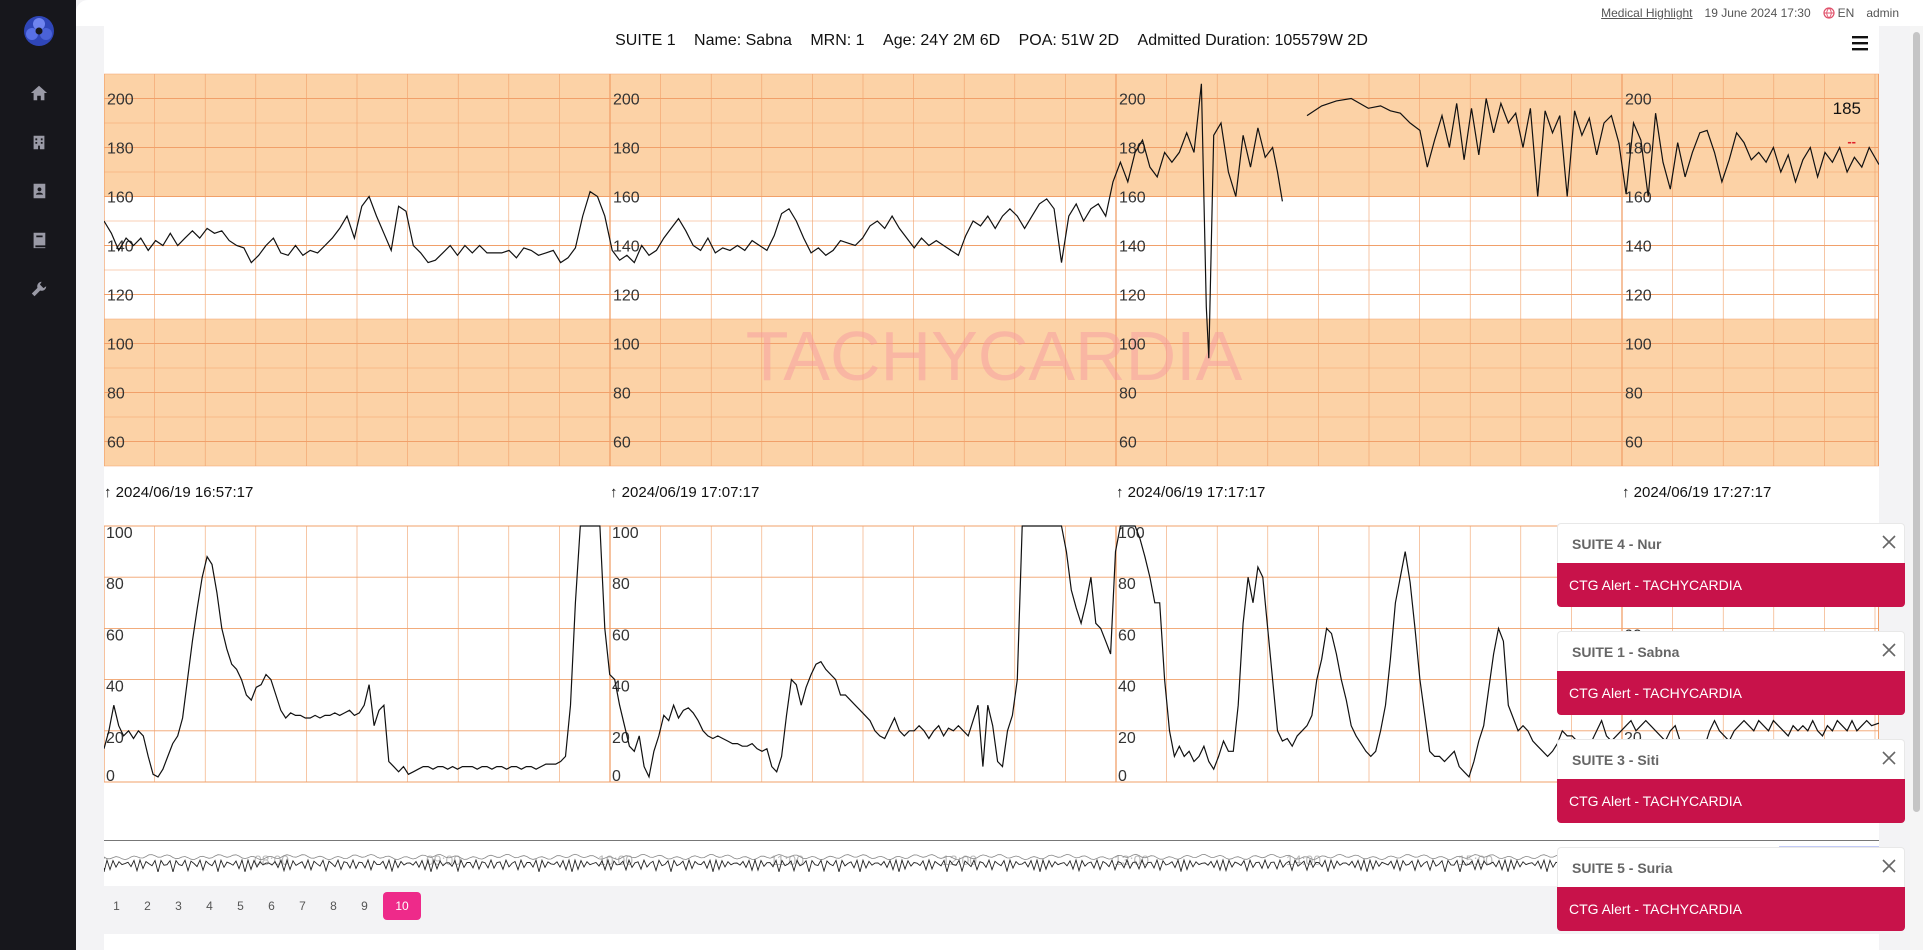  What do you see at coordinates (1860, 43) in the screenshot?
I see `menu-icon` at bounding box center [1860, 43].